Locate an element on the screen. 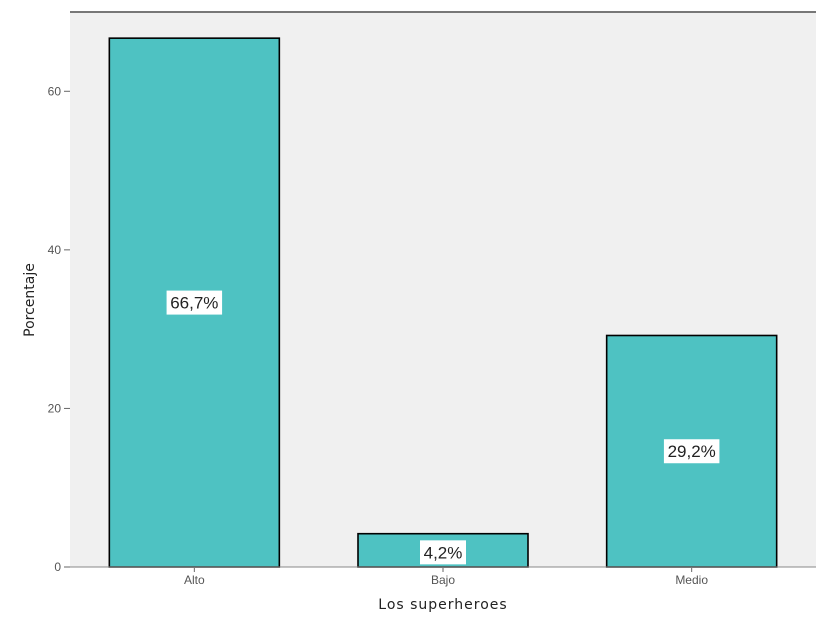 The height and width of the screenshot is (621, 816). data-label: 4,2% is located at coordinates (443, 552).